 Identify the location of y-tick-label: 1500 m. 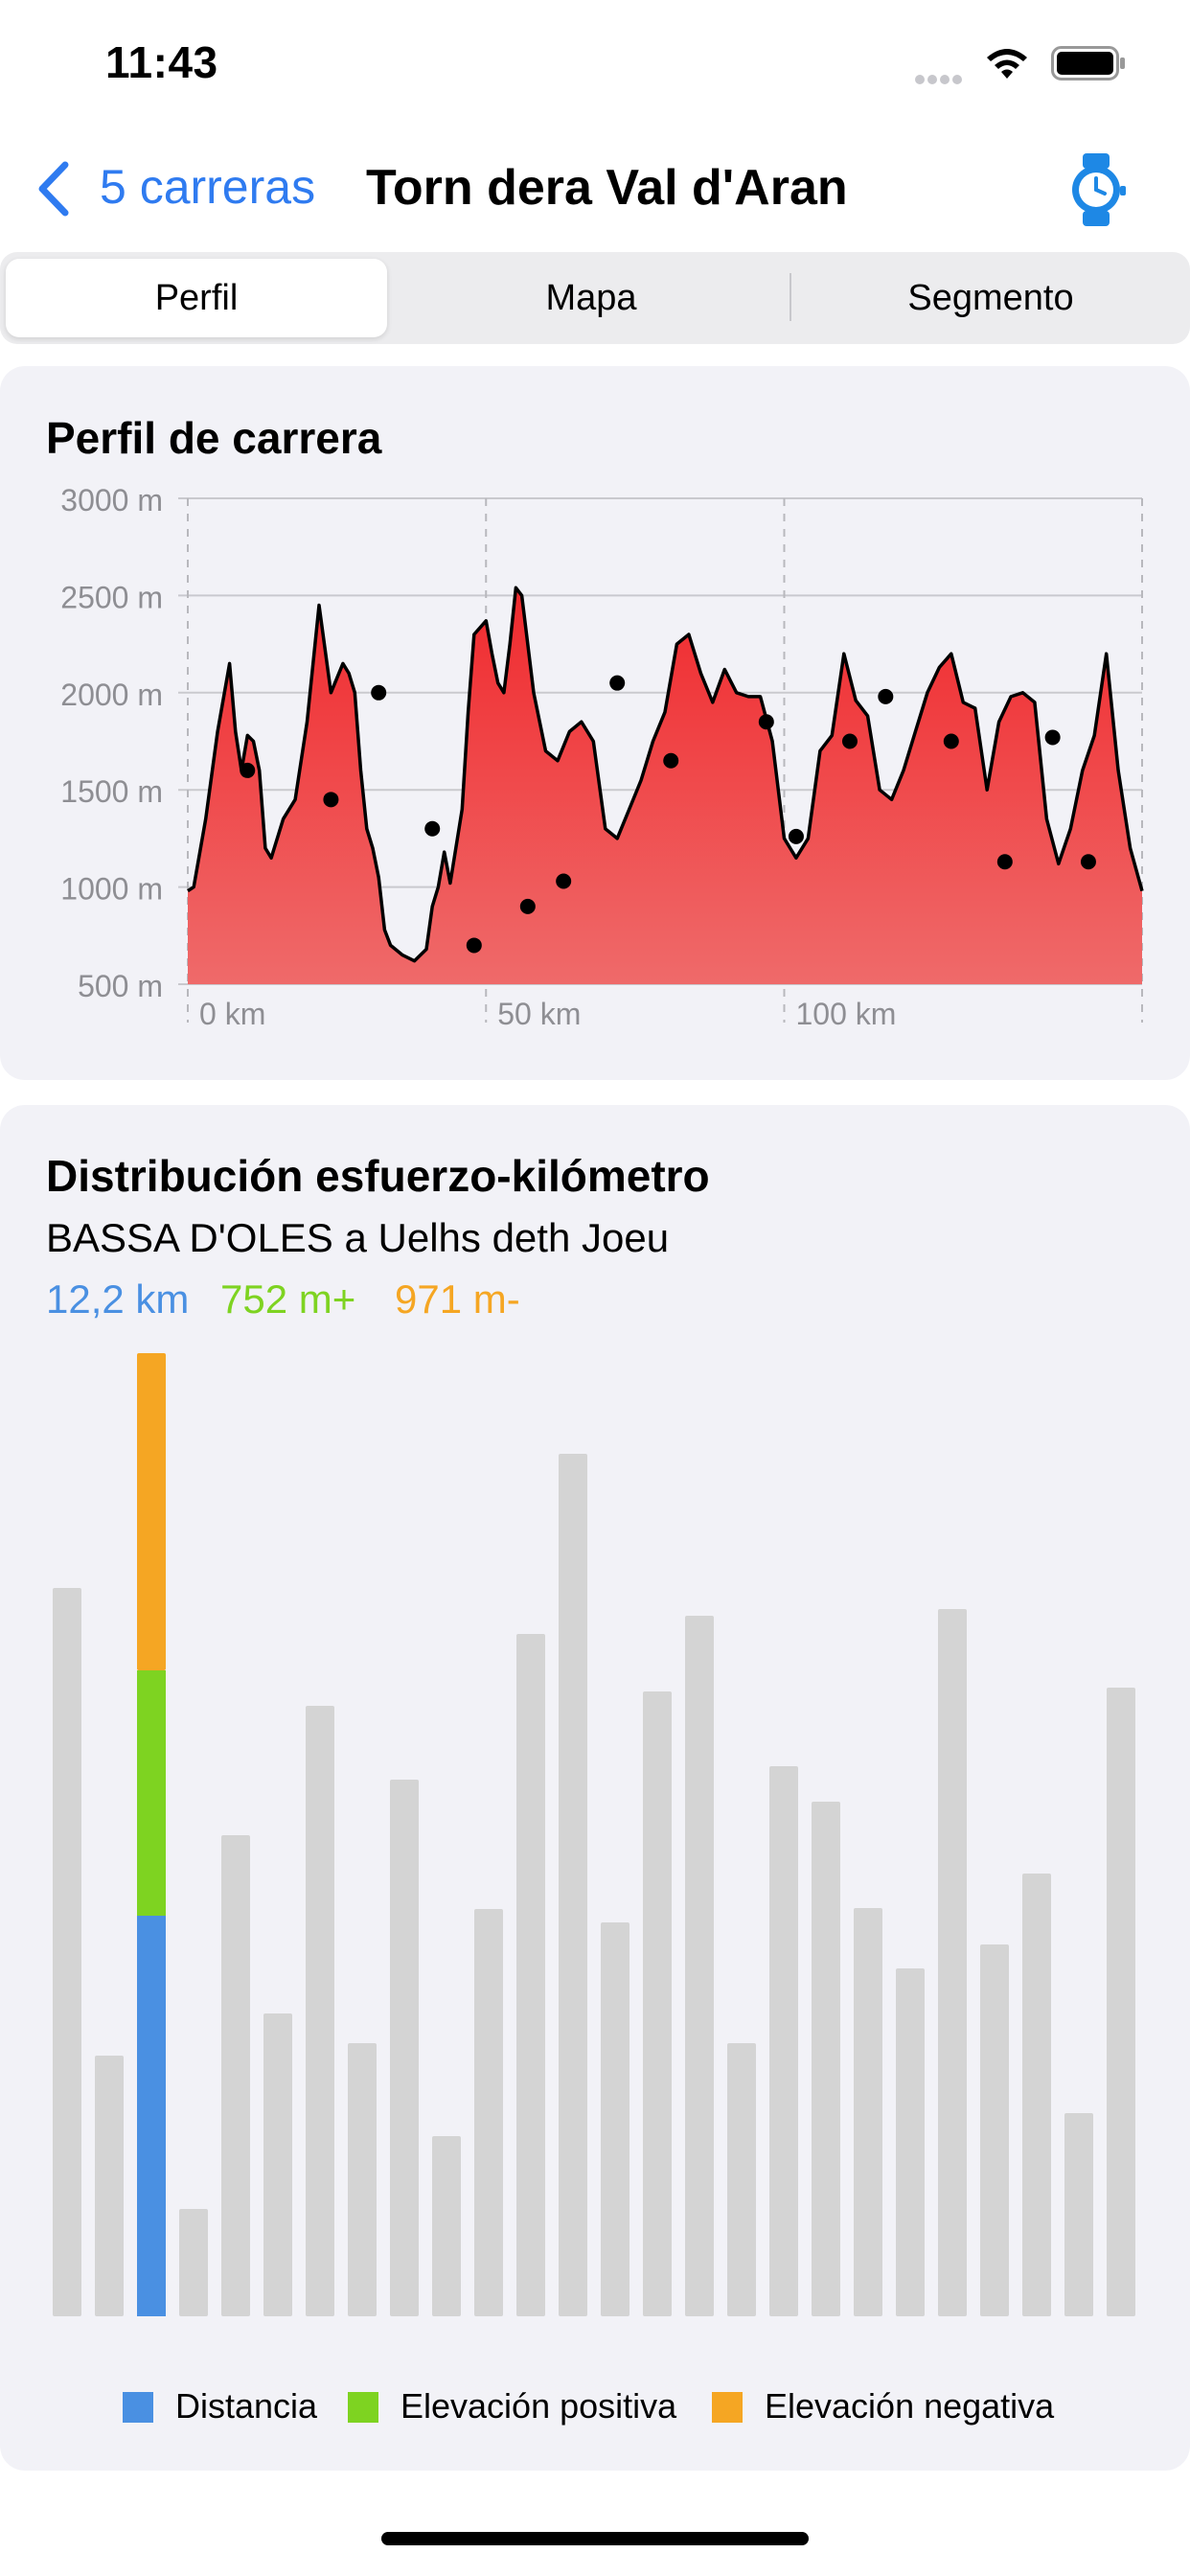
(111, 791).